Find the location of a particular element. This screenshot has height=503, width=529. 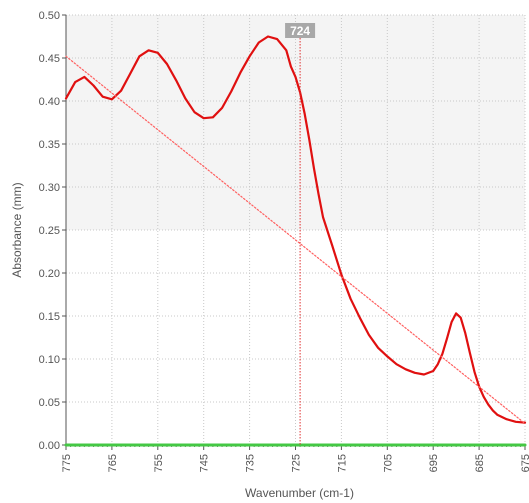

x-tick-label: 695 is located at coordinates (434, 463).